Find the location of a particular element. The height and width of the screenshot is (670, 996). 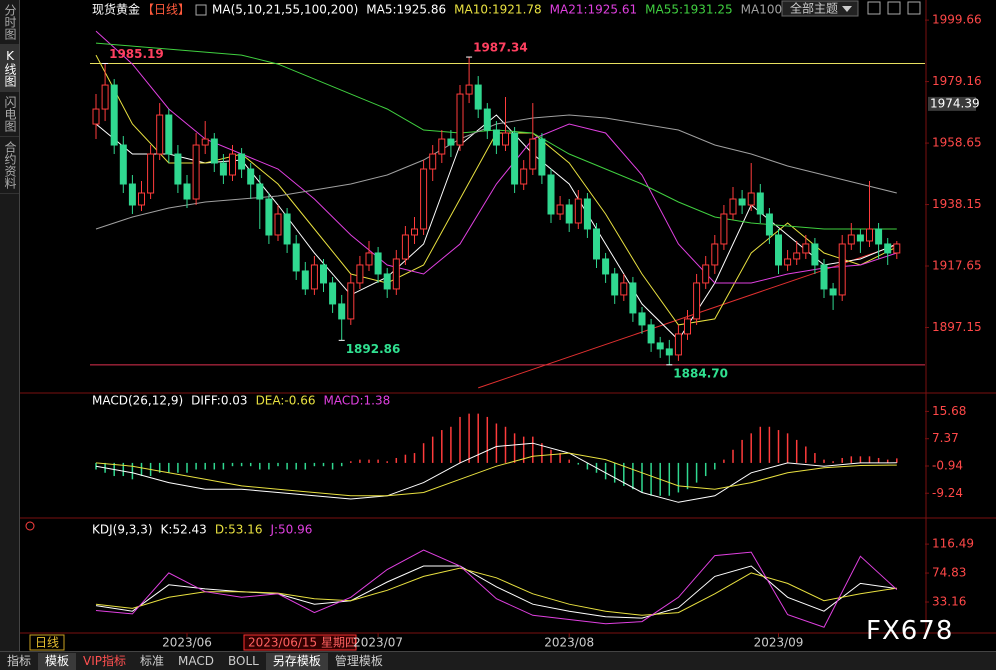

extreme-label: 1892.86 is located at coordinates (373, 349).